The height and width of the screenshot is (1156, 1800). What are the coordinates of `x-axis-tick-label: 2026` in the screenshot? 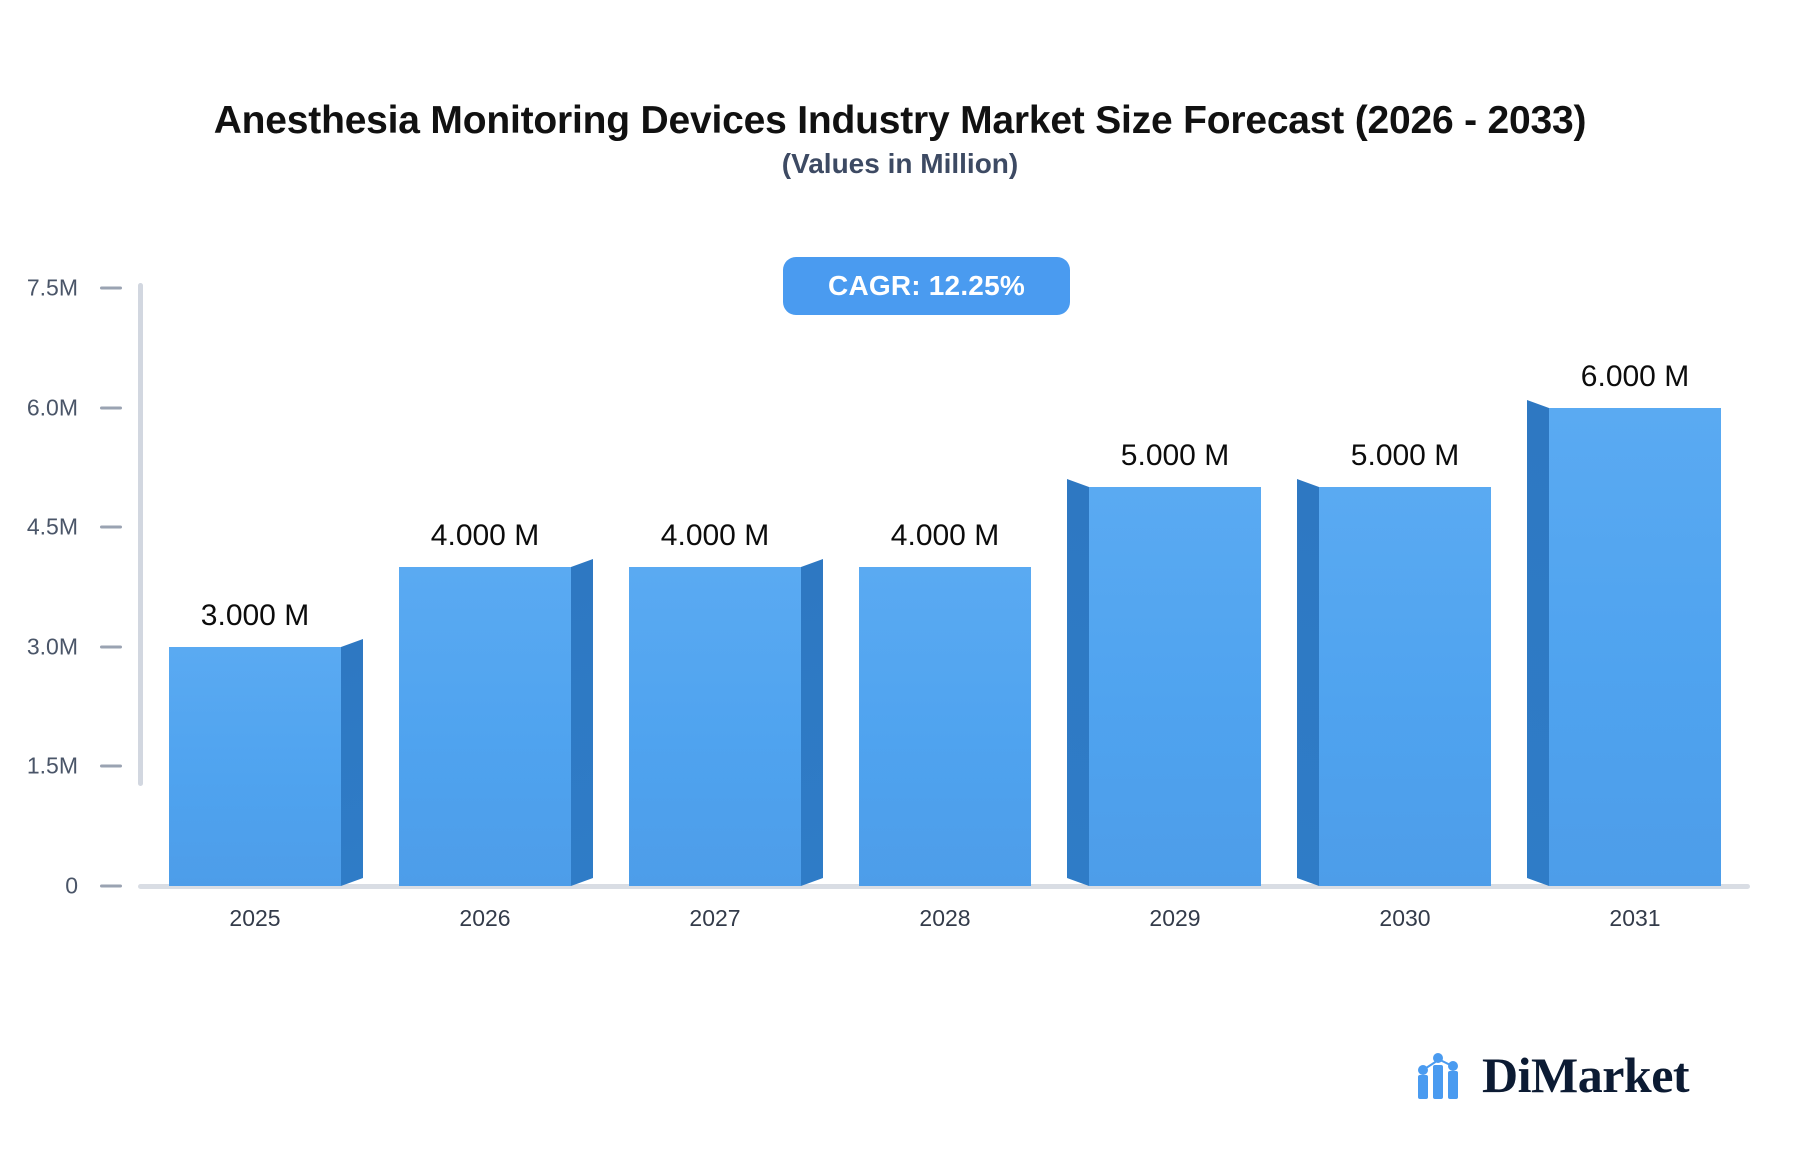 It's located at (485, 918).